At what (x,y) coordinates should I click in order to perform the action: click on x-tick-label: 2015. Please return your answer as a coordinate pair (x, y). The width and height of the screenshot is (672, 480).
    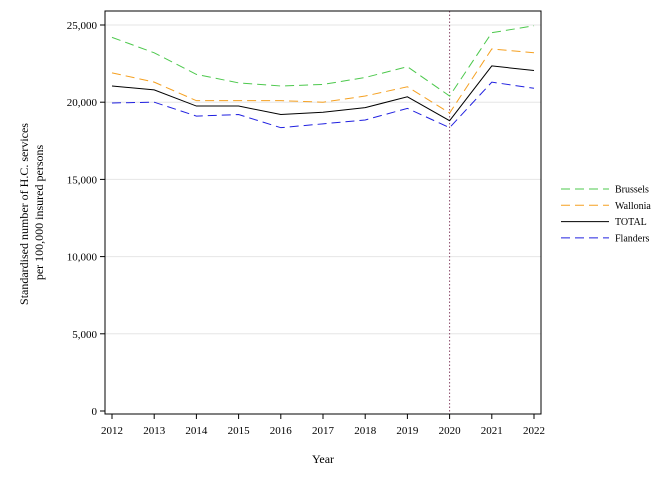
    Looking at the image, I should click on (239, 431).